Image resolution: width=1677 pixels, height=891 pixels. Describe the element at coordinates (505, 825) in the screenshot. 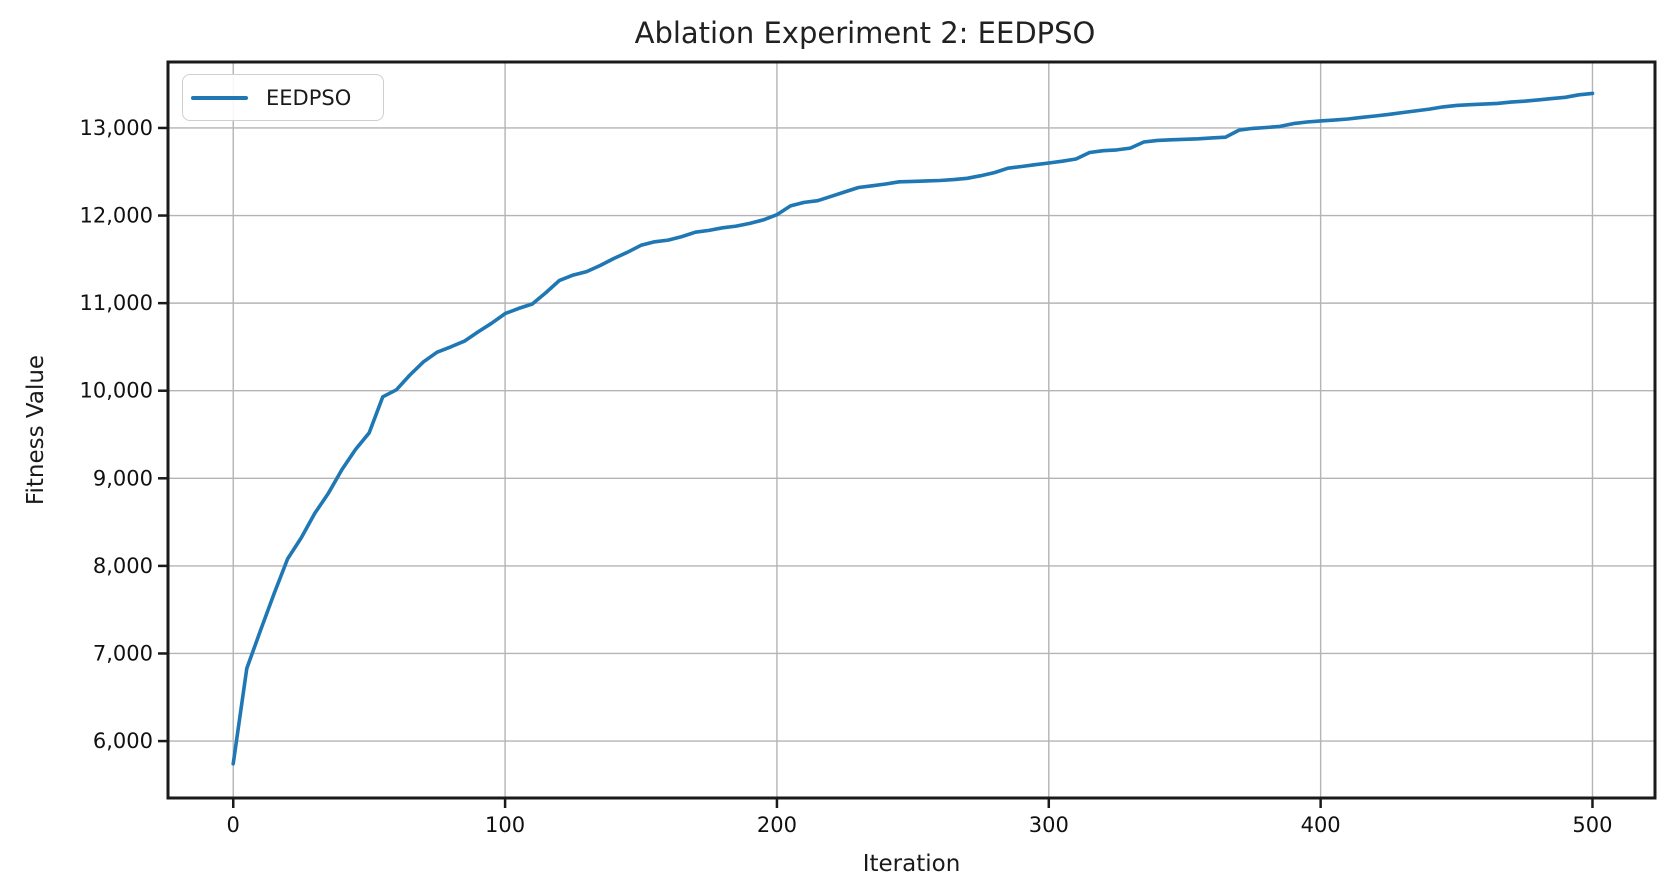

I see `x-tick-label: 100` at that location.